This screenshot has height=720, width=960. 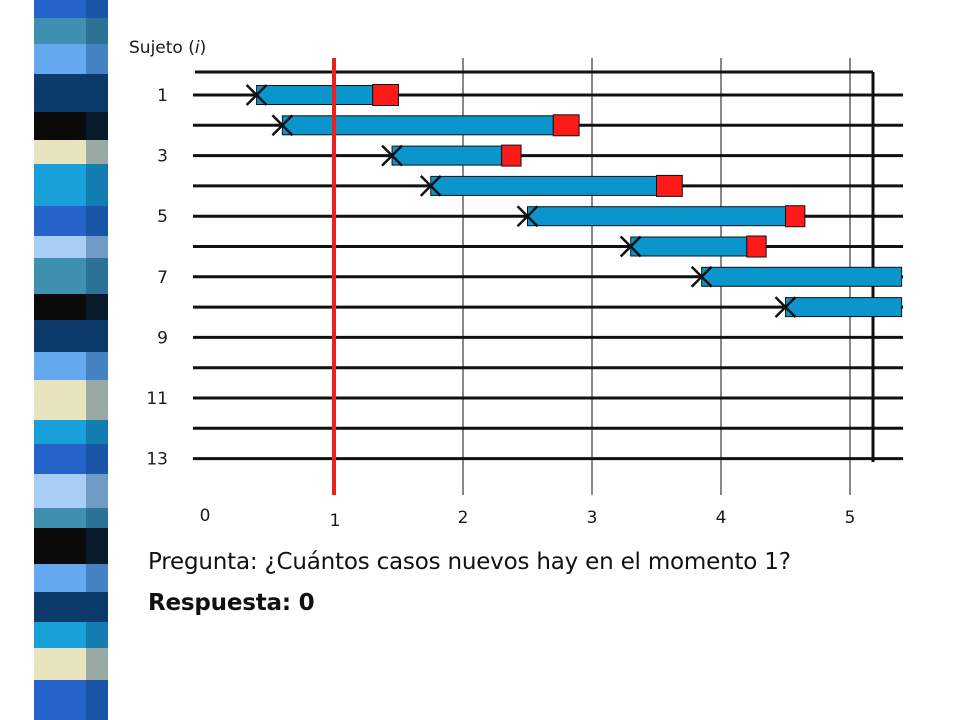 I want to click on y-tick-label: 7, so click(x=162, y=278).